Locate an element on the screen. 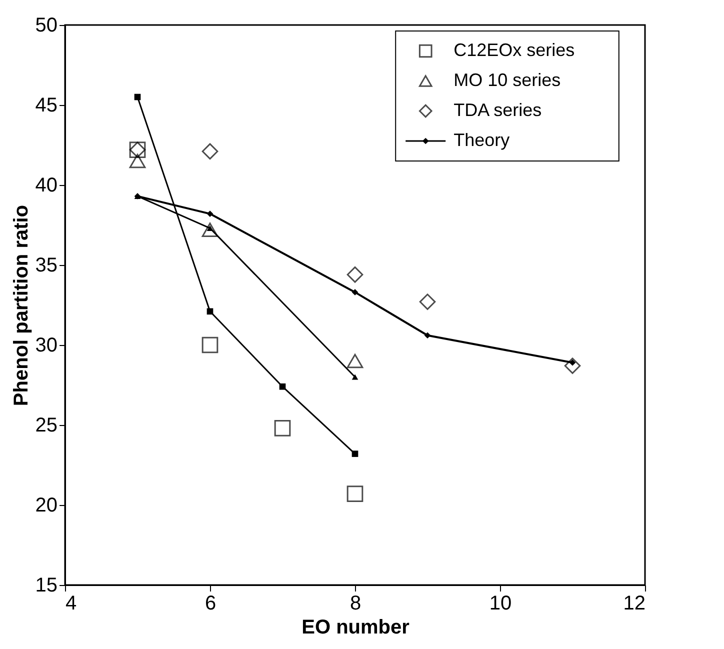 Image resolution: width=724 pixels, height=649 pixels. y-tick-label: 50 is located at coordinates (46, 25).